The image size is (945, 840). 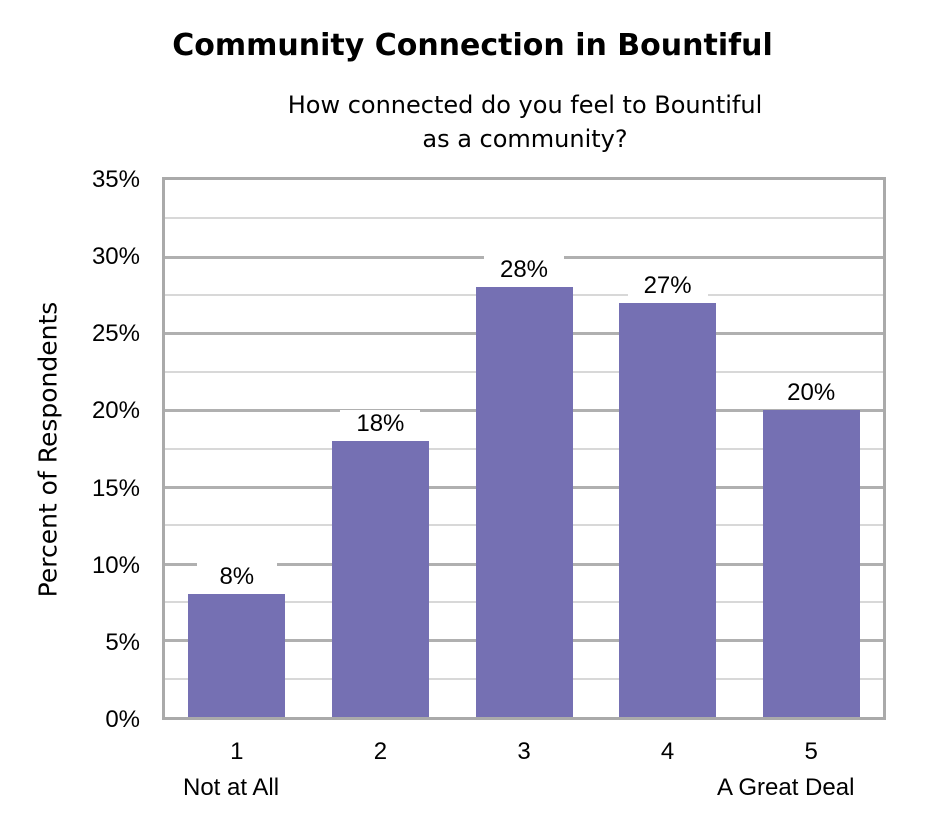 What do you see at coordinates (380, 751) in the screenshot?
I see `x-tick-label: 2` at bounding box center [380, 751].